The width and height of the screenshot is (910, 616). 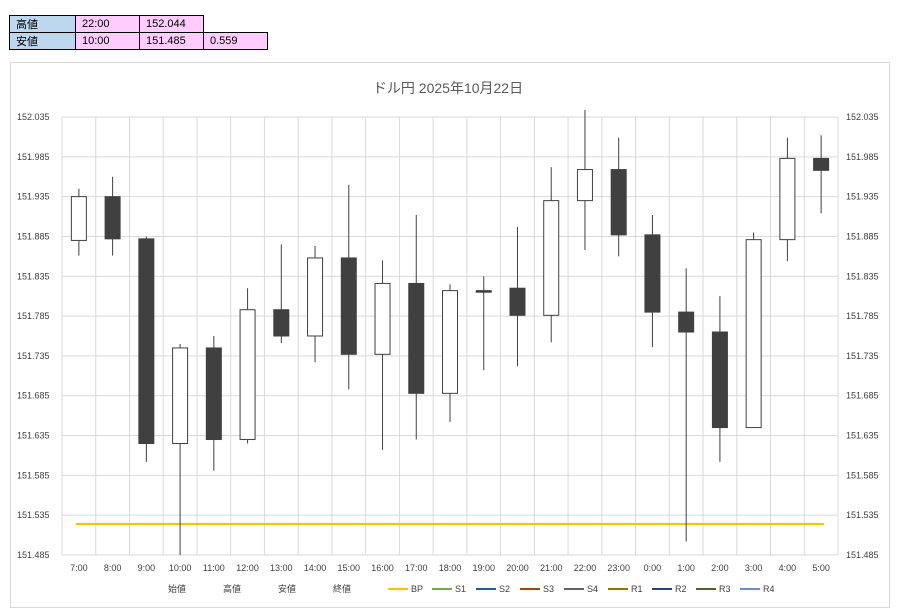 What do you see at coordinates (33, 117) in the screenshot?
I see `y-tick-label-left: 152.035` at bounding box center [33, 117].